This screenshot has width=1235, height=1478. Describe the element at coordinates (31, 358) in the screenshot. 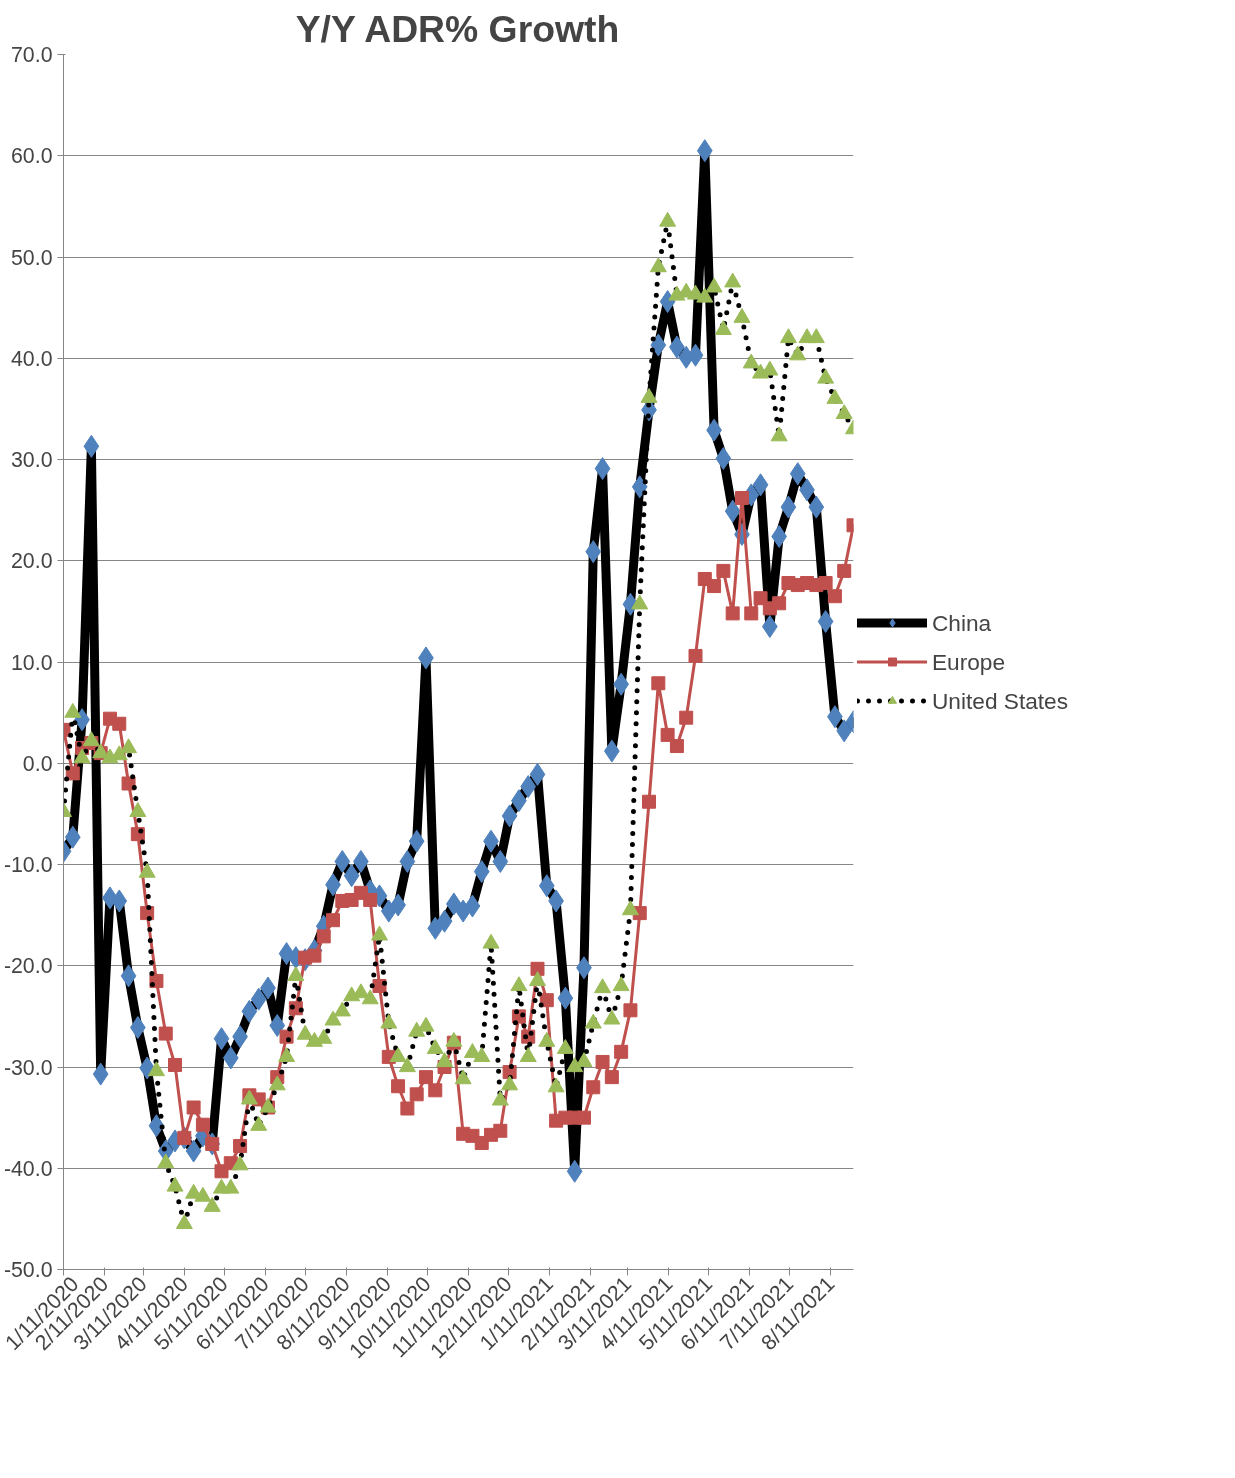

I see `y-tick-label: 40.0` at that location.